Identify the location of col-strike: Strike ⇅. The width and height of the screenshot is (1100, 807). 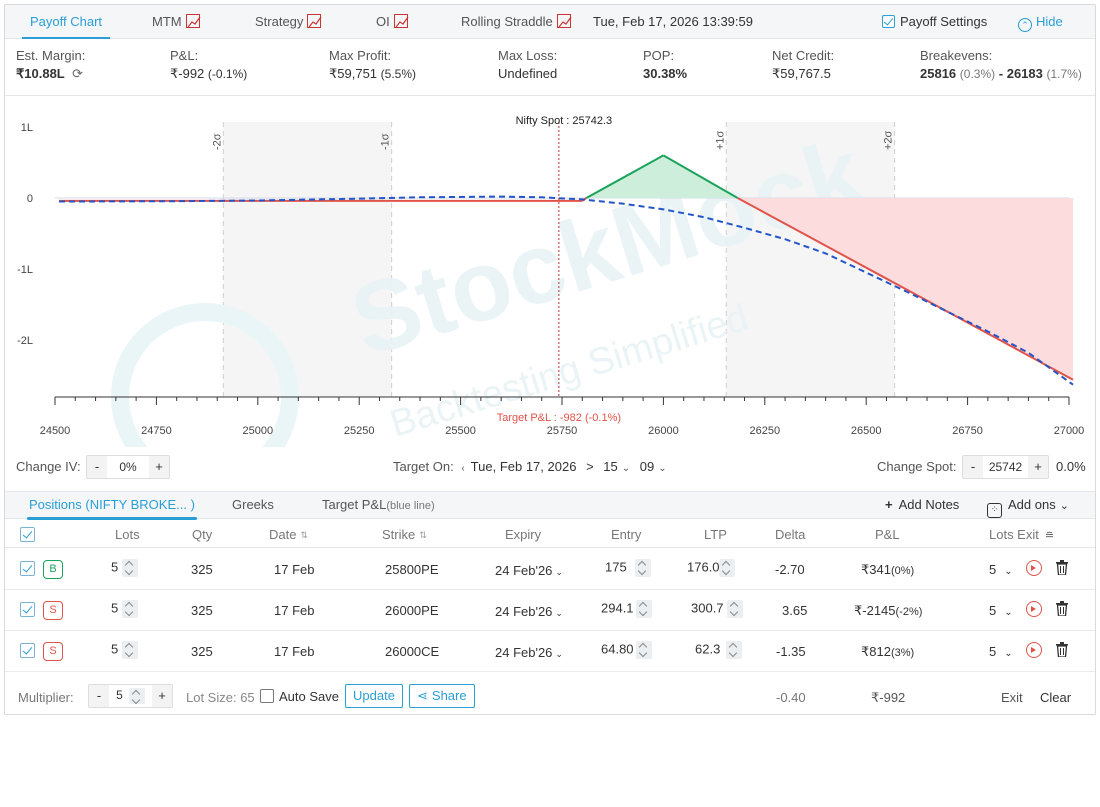
(404, 534).